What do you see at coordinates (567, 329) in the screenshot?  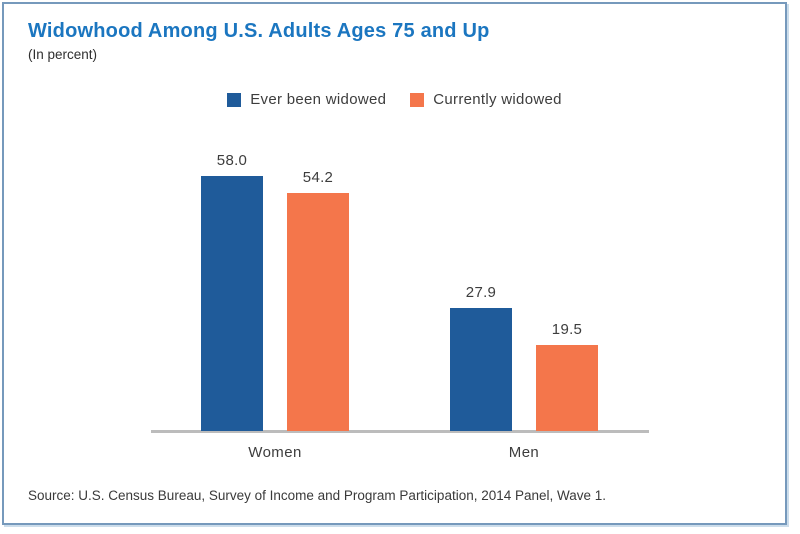 I see `bar-value-label: 19.5` at bounding box center [567, 329].